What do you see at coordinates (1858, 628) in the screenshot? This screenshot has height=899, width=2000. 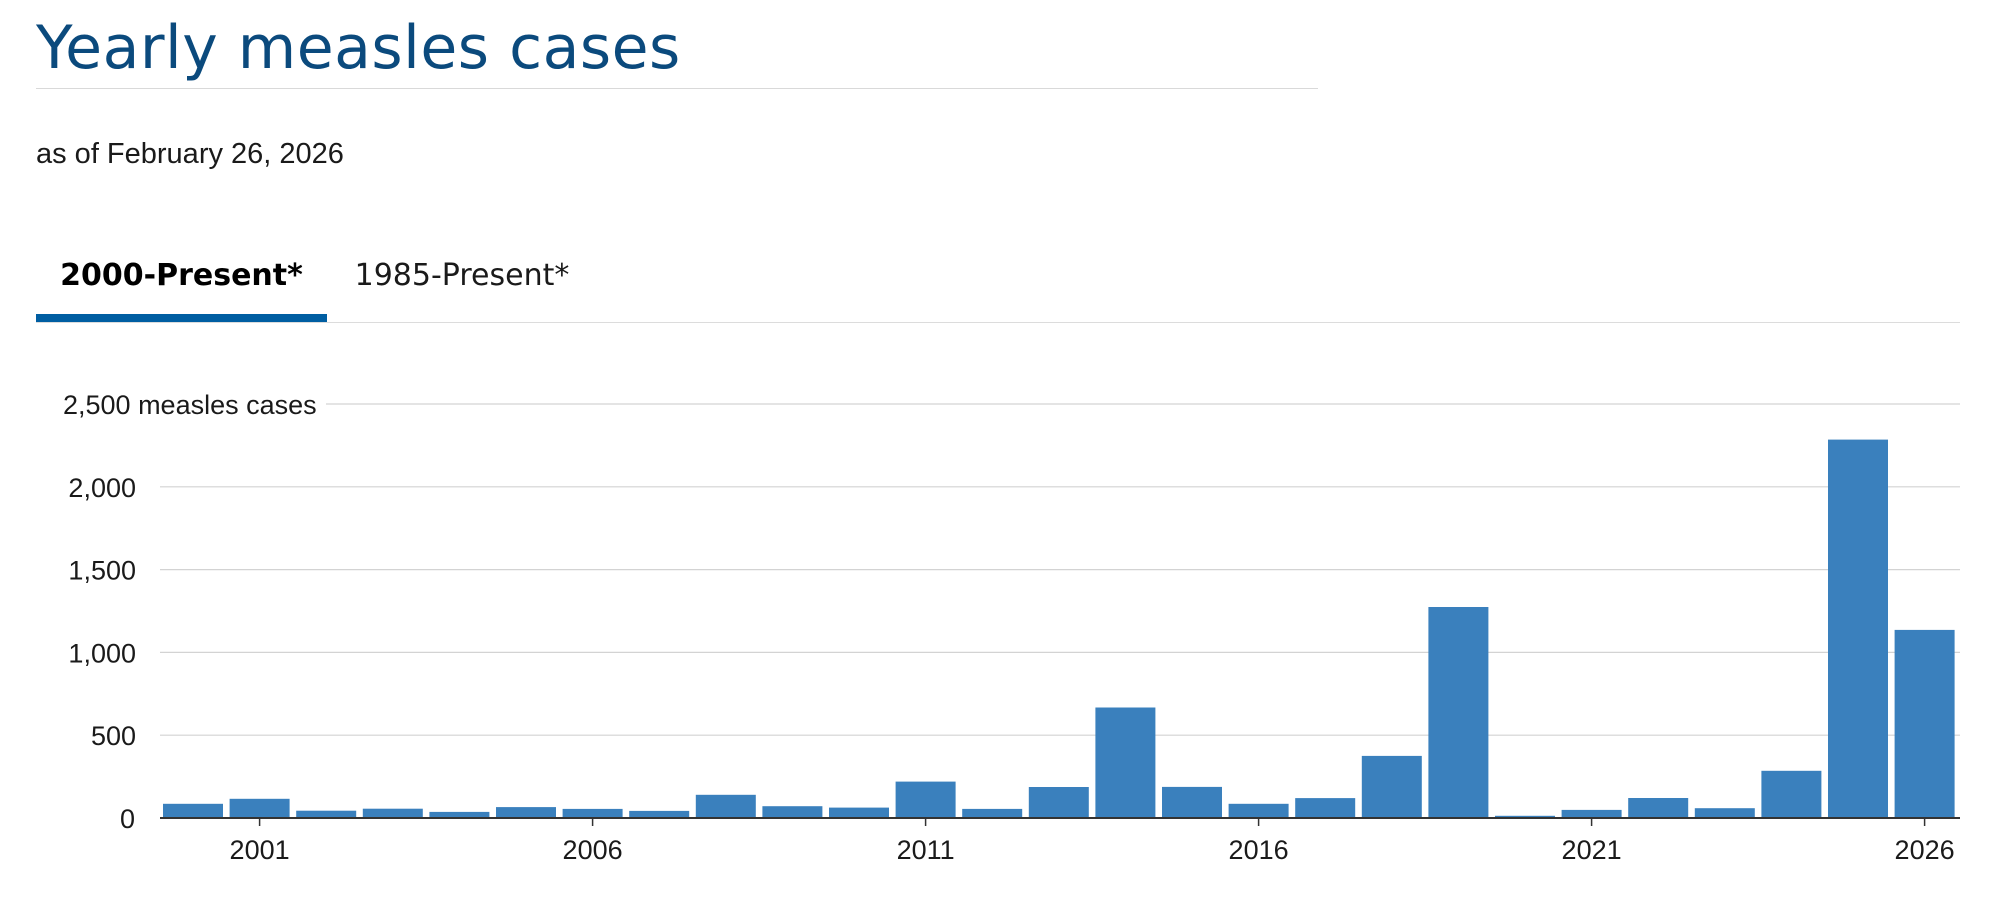 I see `bar-2025` at bounding box center [1858, 628].